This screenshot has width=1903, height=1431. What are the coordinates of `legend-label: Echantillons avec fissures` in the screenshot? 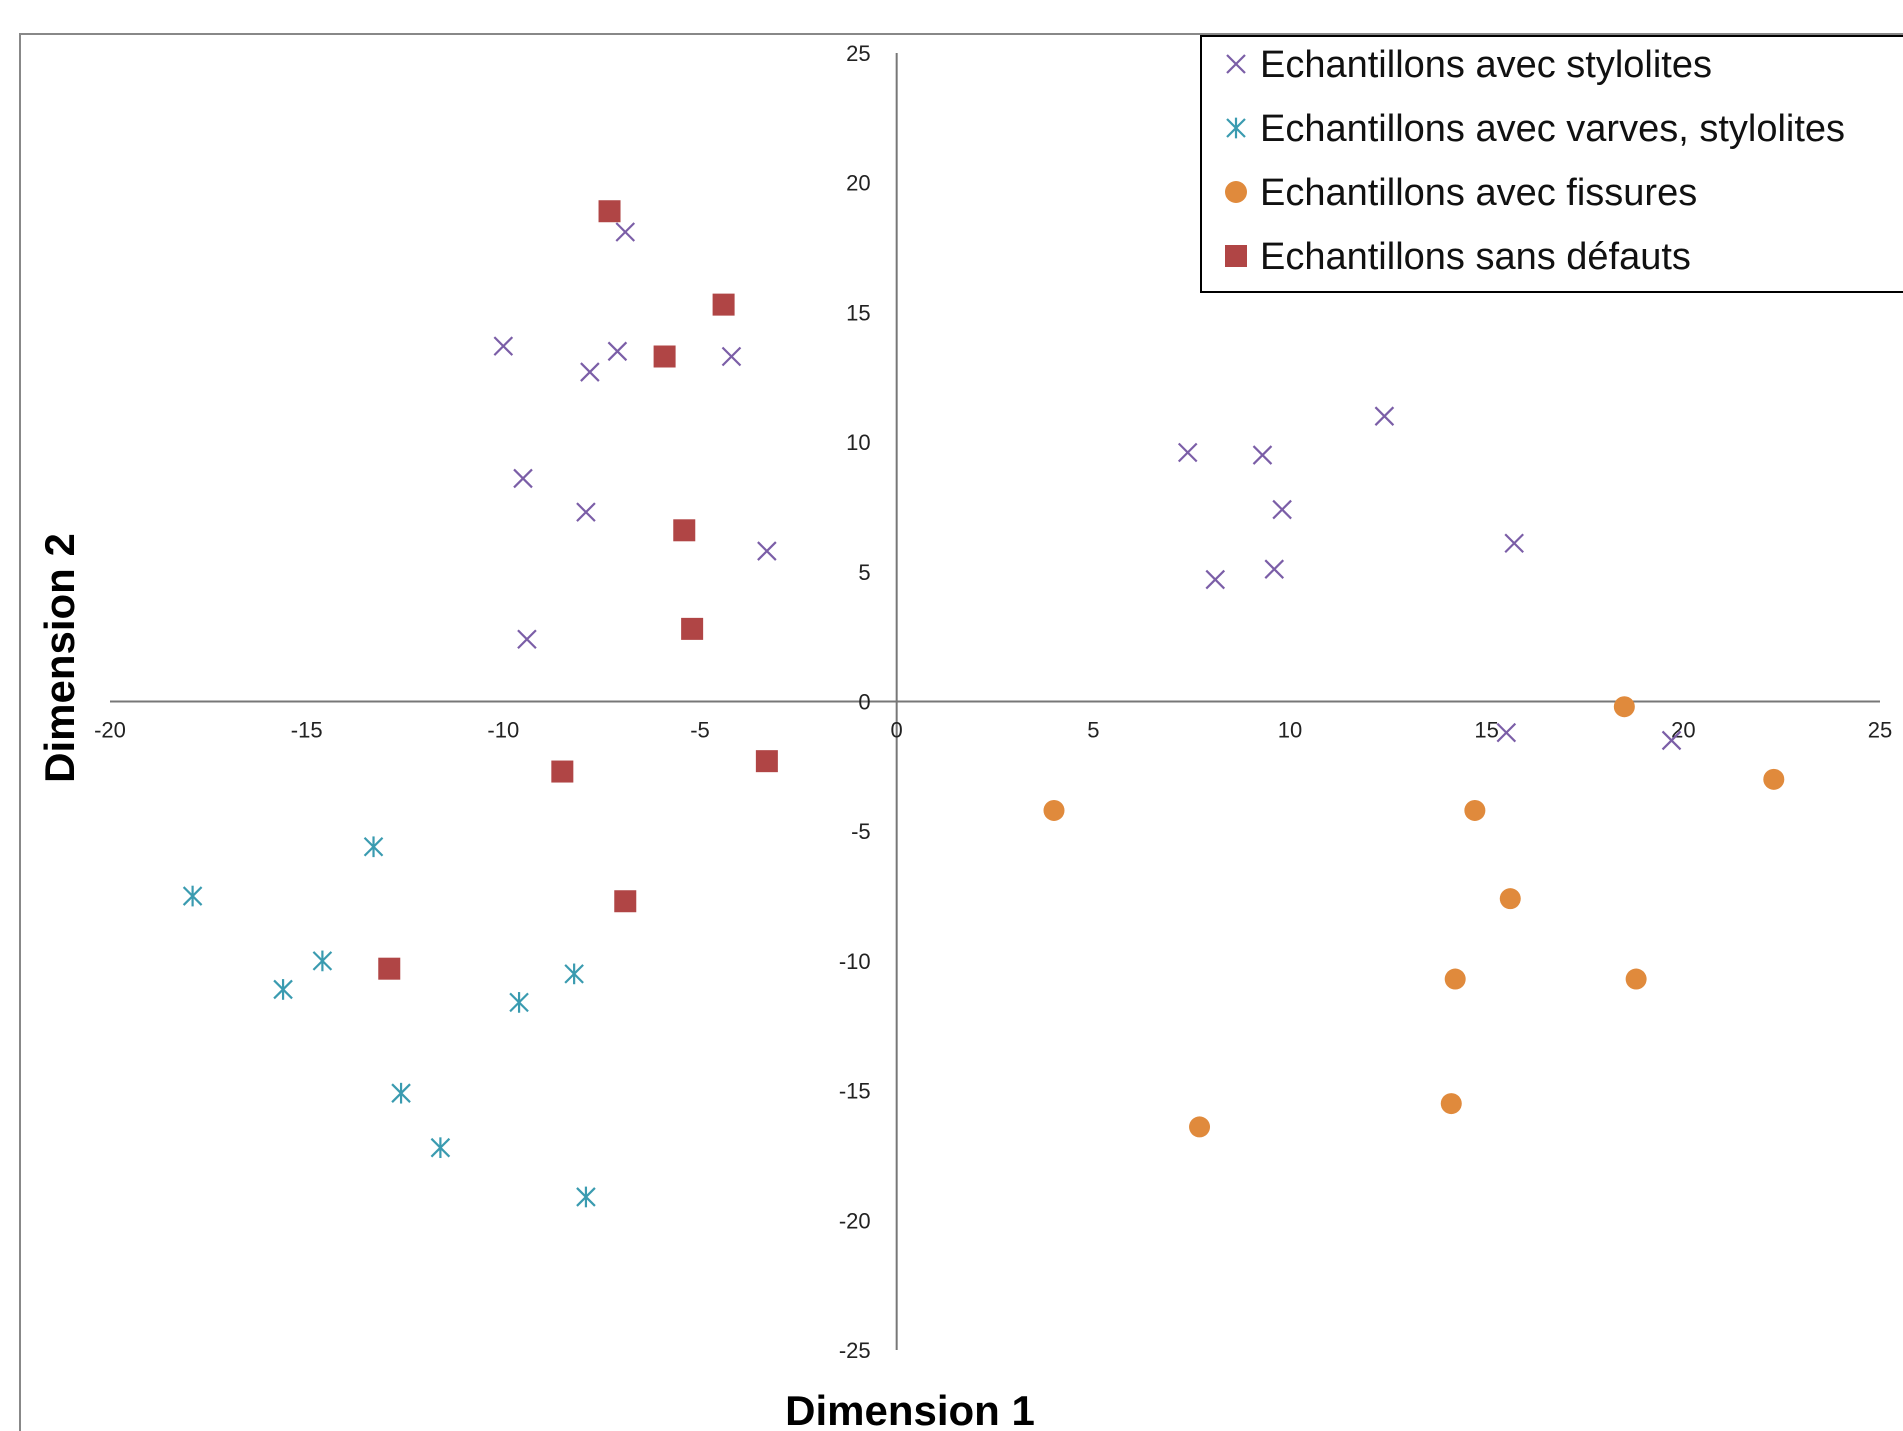 It's located at (1478, 193).